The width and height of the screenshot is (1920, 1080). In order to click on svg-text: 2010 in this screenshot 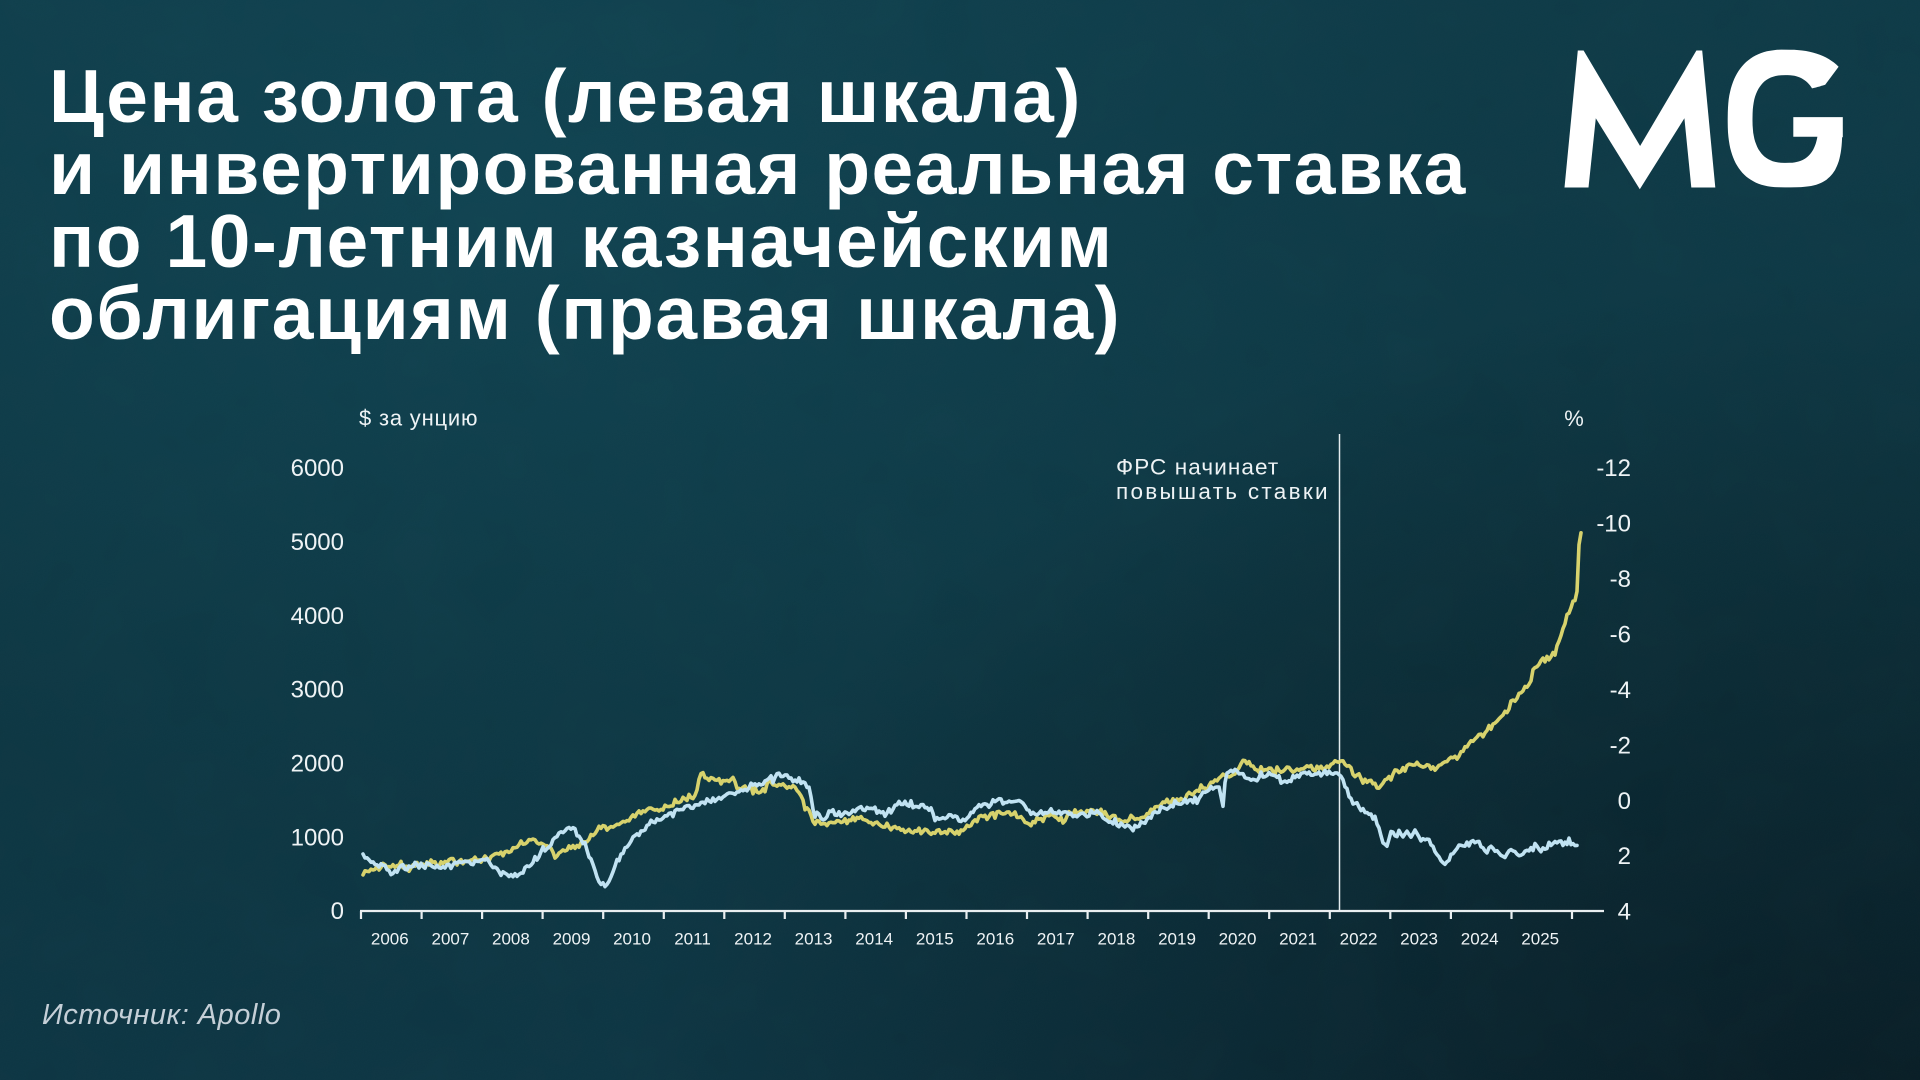, I will do `click(632, 939)`.